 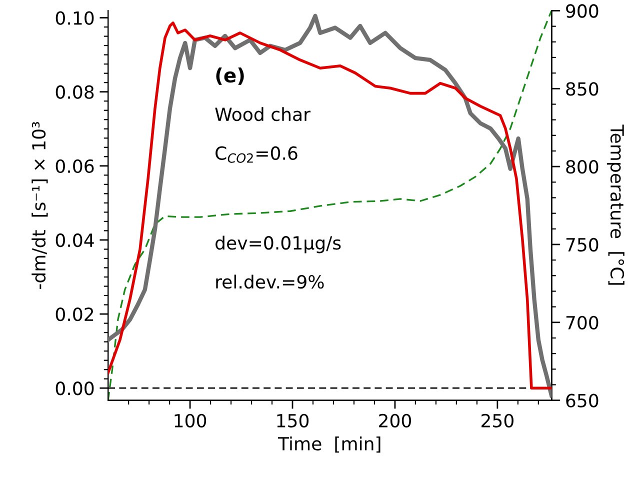 What do you see at coordinates (615, 204) in the screenshot?
I see `y2-axis-title: Temperature [°C]` at bounding box center [615, 204].